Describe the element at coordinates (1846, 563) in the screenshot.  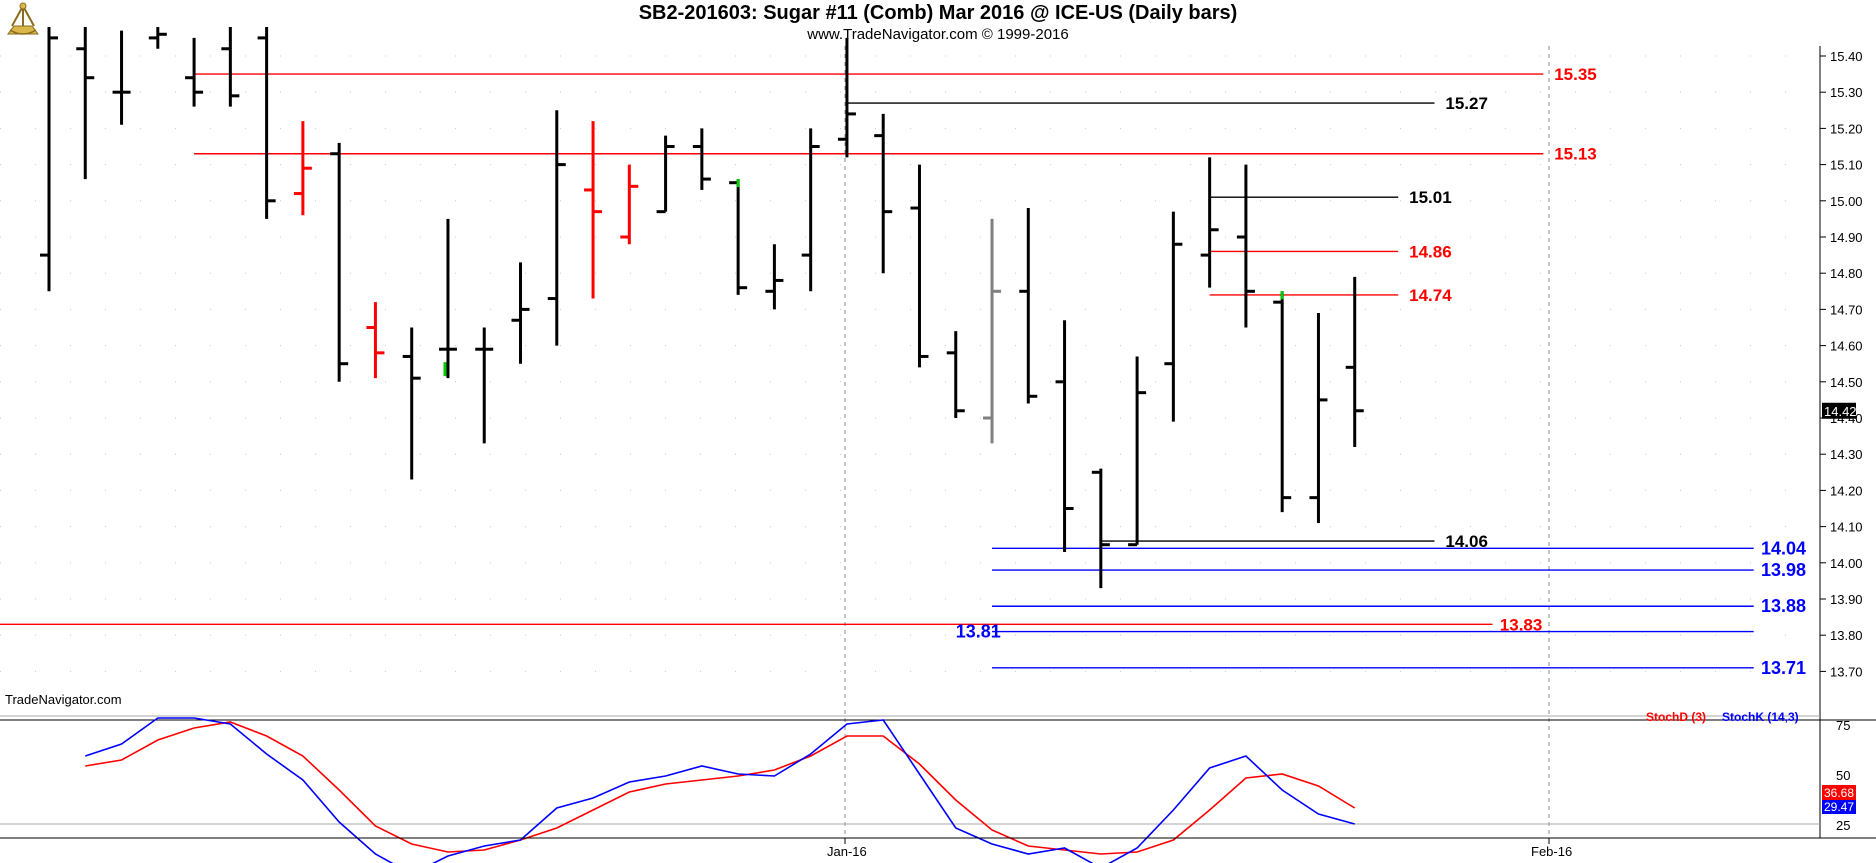
I see `y-tick-label: 14.00` at that location.